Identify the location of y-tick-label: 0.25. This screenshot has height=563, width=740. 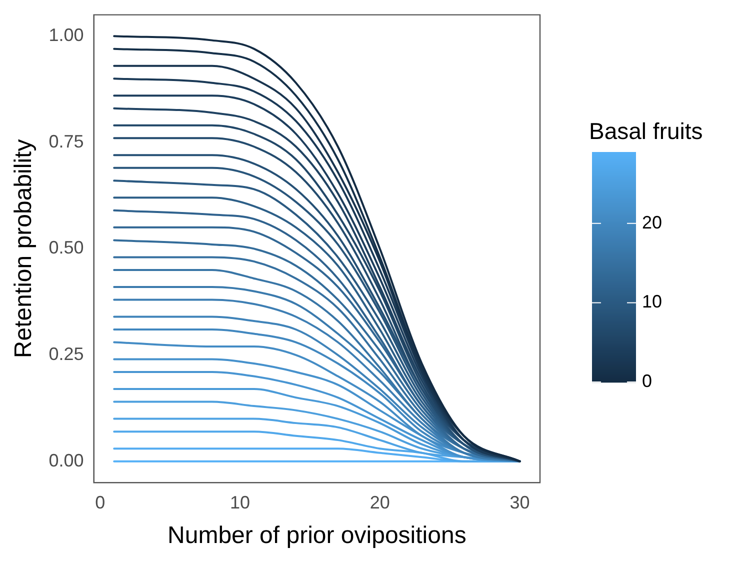
(66, 354).